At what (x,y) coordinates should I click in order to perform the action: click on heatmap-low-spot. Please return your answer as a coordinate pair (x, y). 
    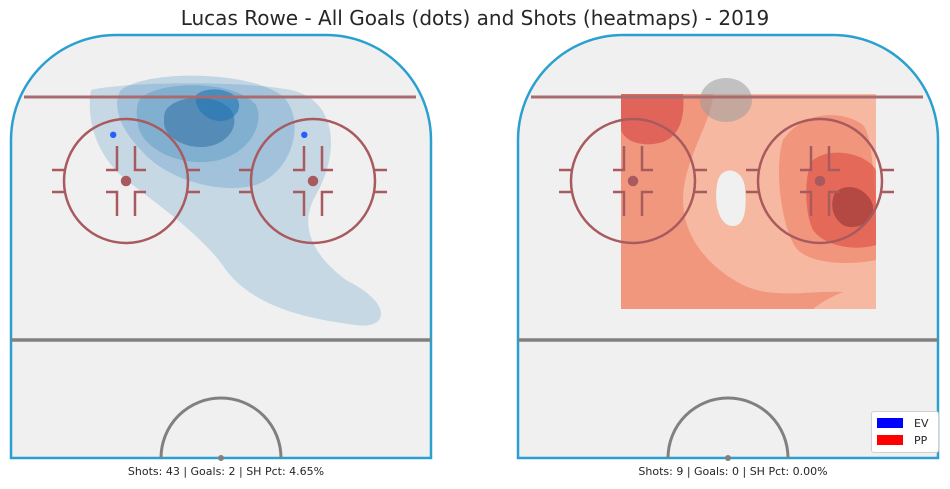
    Looking at the image, I should click on (731, 198).